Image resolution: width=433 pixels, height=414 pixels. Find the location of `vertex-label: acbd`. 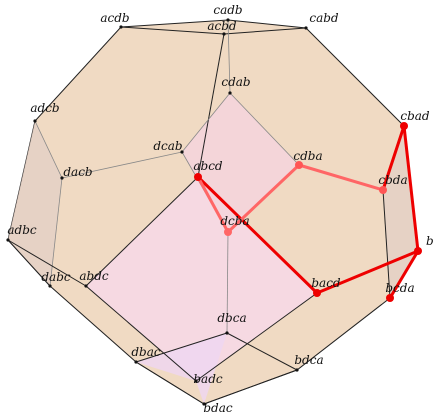

vertex-label: acbd is located at coordinates (222, 26).